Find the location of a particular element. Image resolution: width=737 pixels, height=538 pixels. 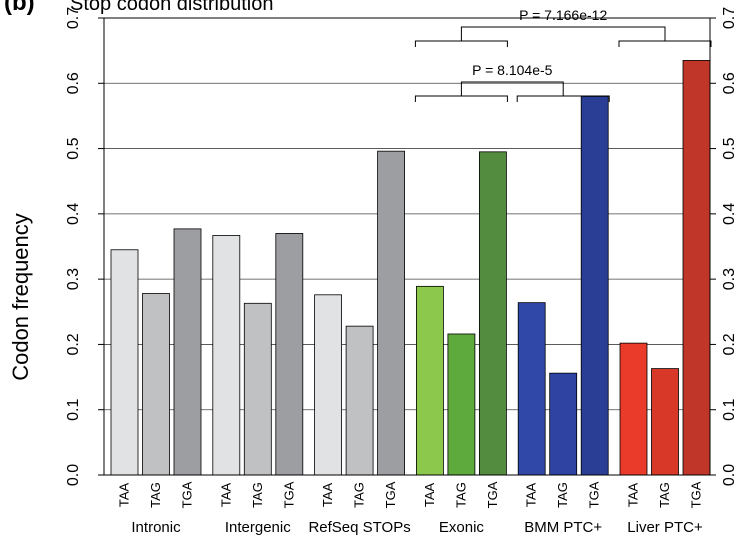

p-value-label: P = 8.104e-5 is located at coordinates (512, 70).